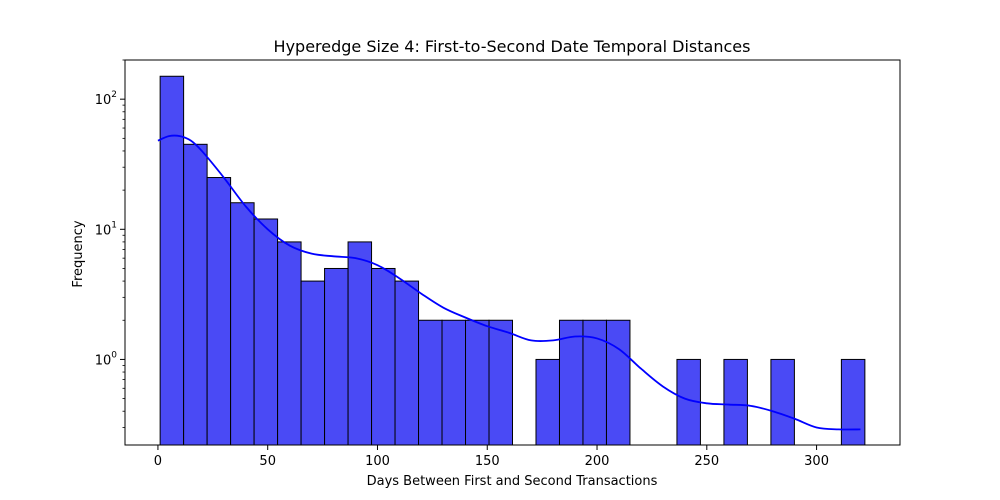  I want to click on x-axis-ticks: 0 50 100 150 200 250 300, so click(491, 457).